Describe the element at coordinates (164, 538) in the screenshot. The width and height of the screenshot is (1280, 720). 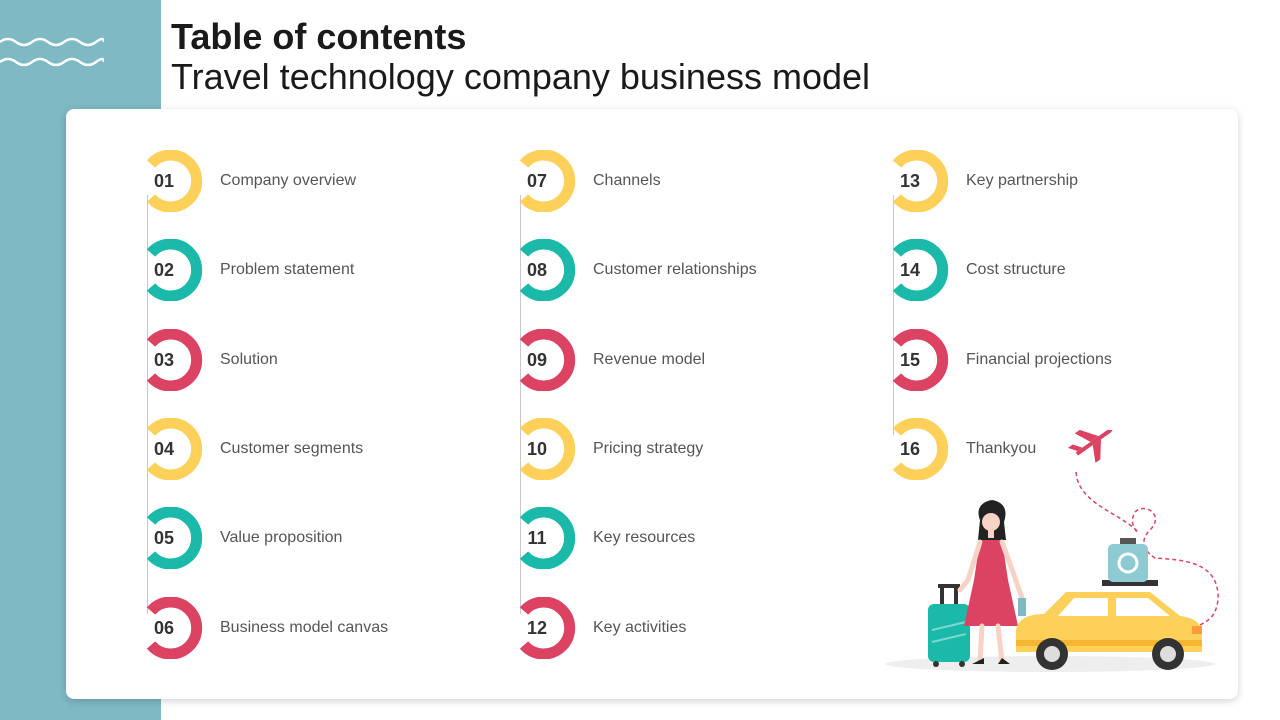
I see `toc-item-number: 05` at that location.